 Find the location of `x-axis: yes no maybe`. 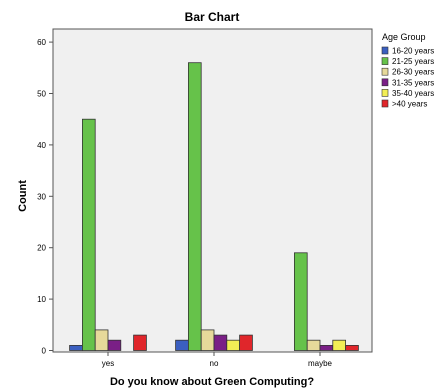

x-axis: yes no maybe is located at coordinates (217, 360).